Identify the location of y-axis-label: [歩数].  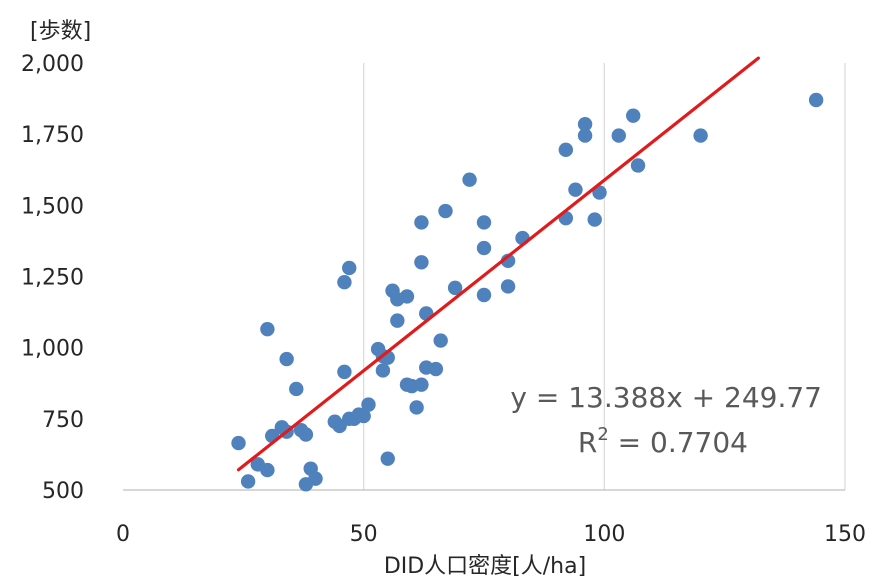
(60, 31).